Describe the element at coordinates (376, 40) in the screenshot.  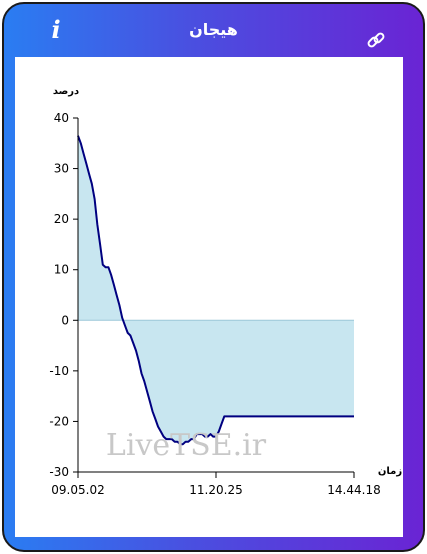
I see `link-icon` at that location.